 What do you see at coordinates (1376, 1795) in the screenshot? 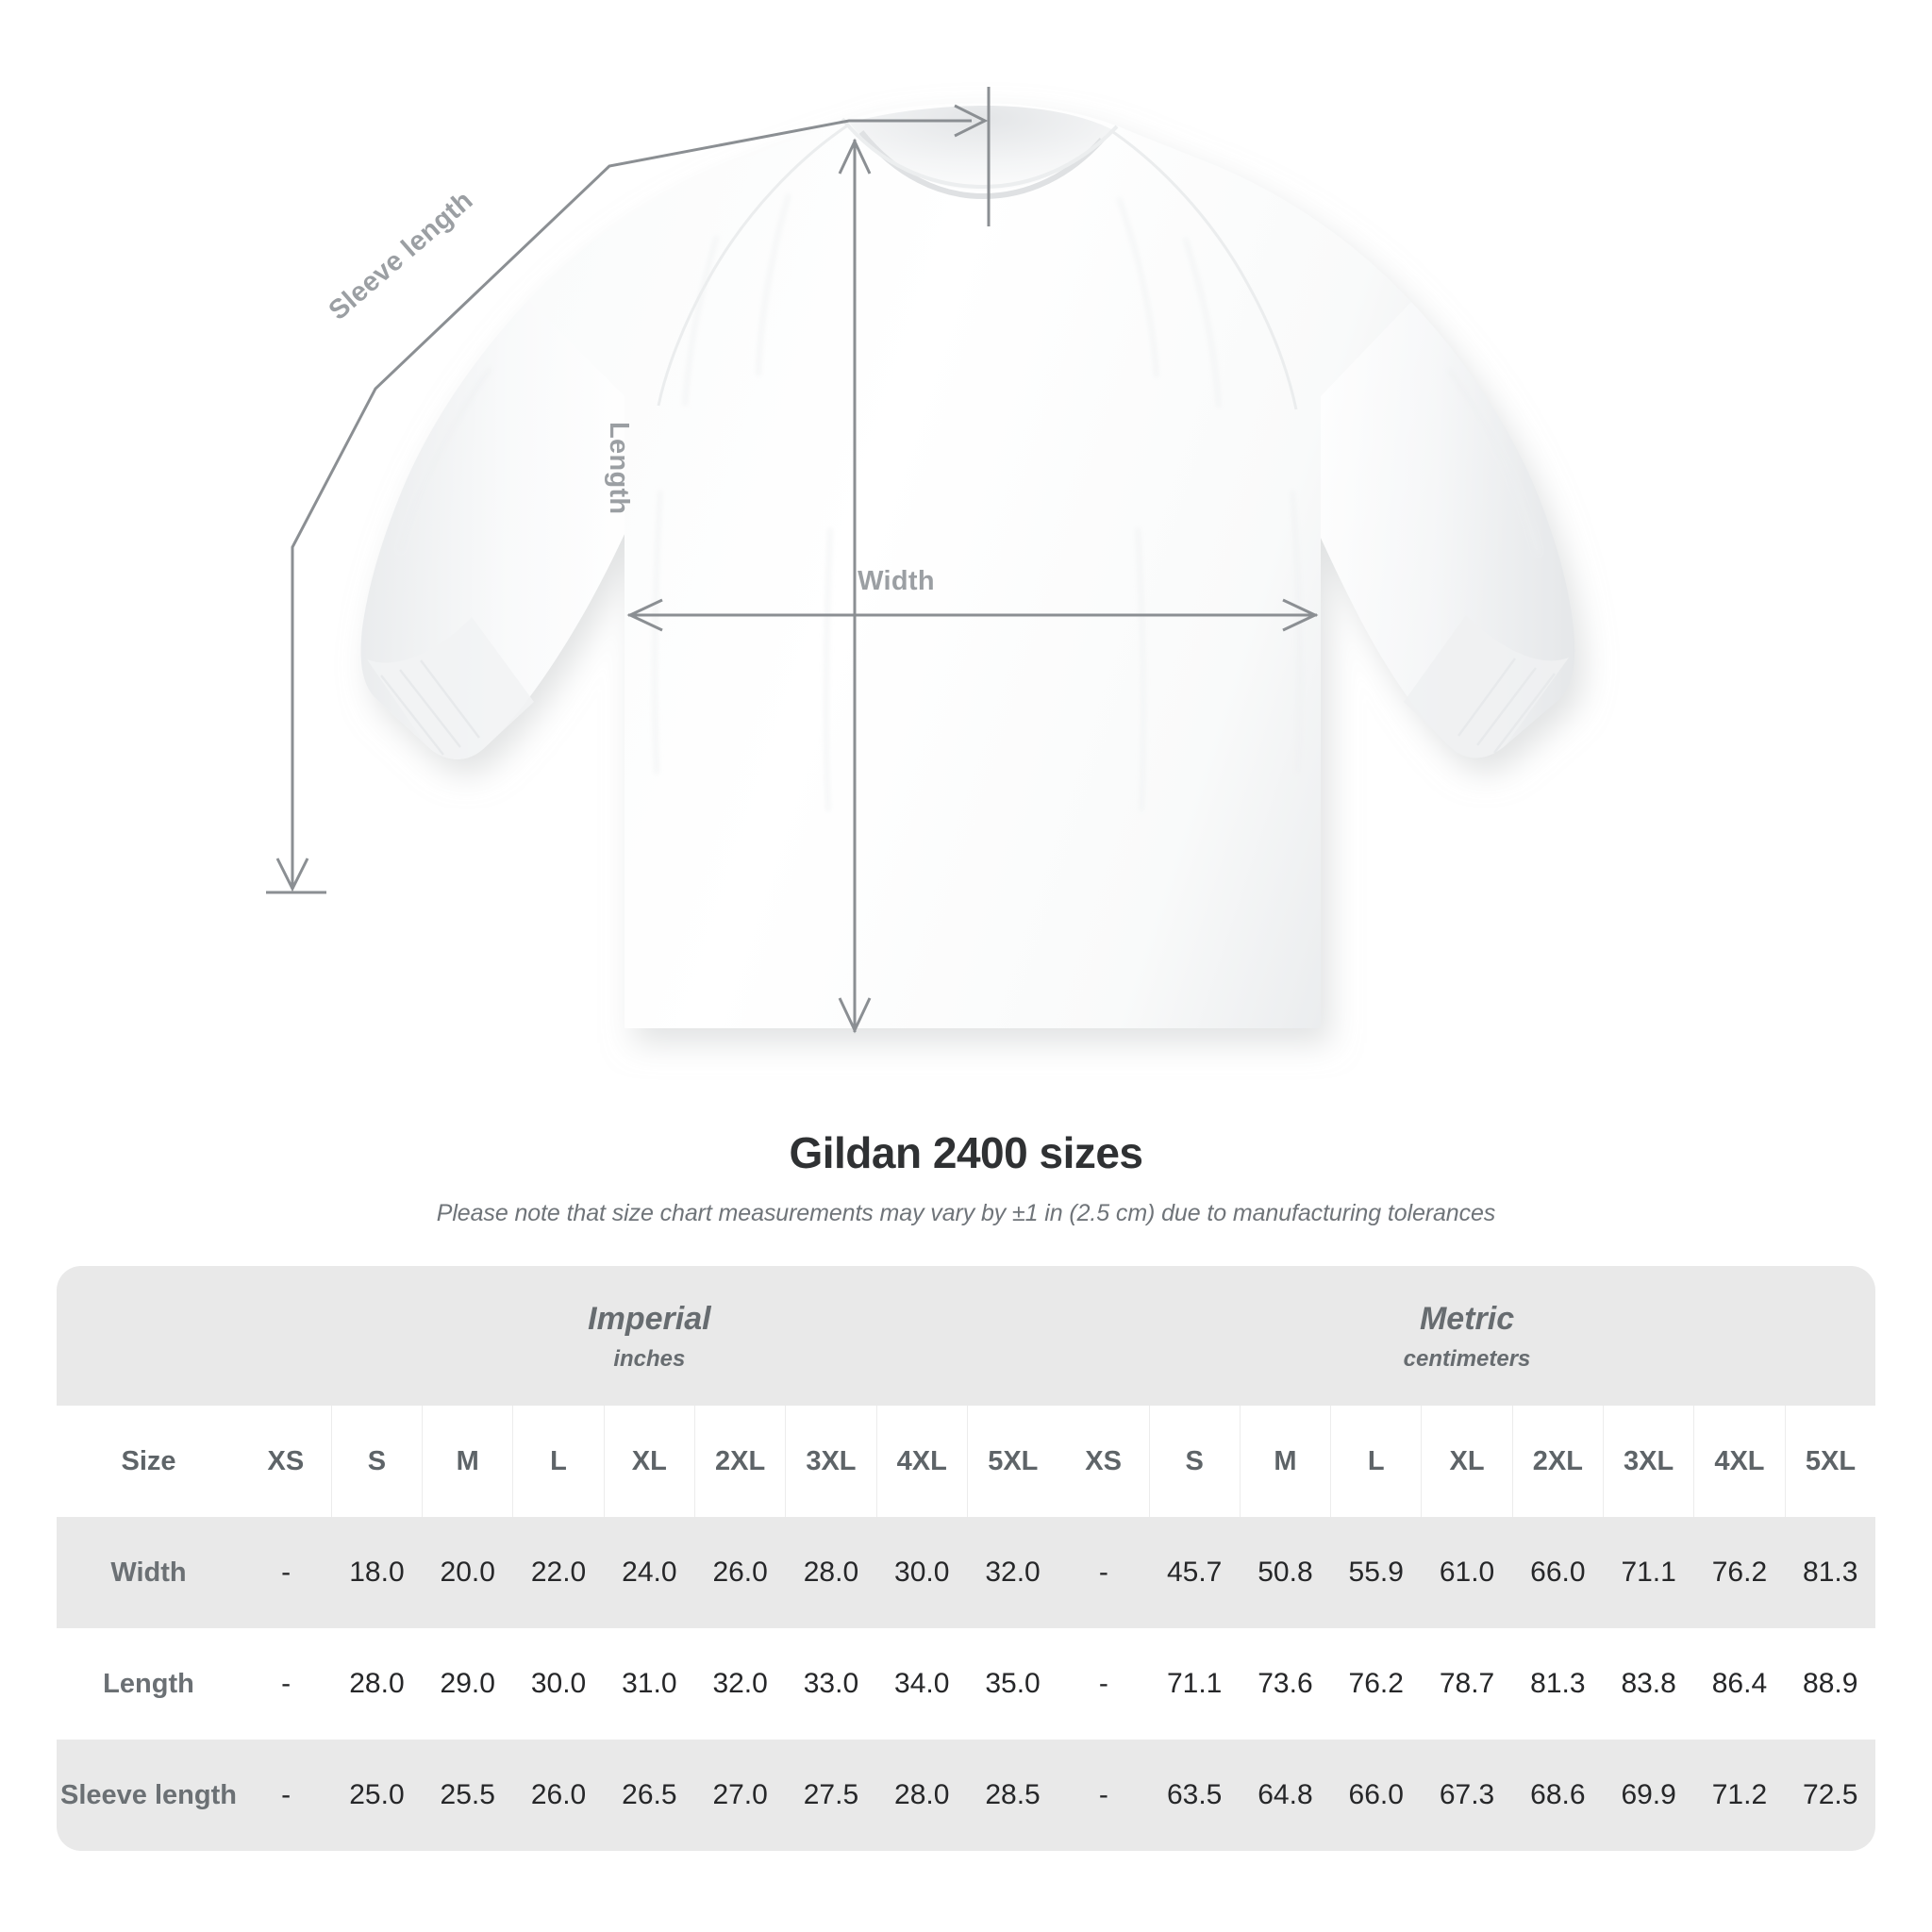
I see `cell-sleeve-length-metric-l: 66.0` at bounding box center [1376, 1795].